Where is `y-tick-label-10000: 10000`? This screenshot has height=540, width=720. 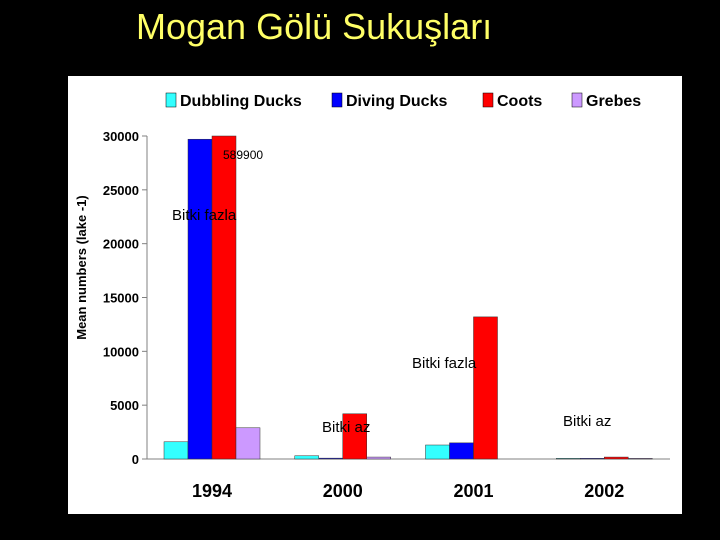
y-tick-label-10000: 10000 is located at coordinates (121, 351).